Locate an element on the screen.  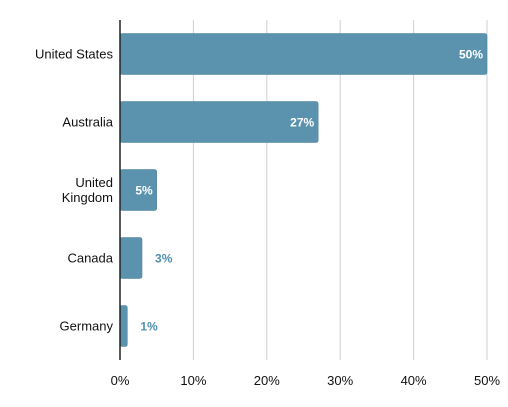
bar-value-label: 1% is located at coordinates (149, 327).